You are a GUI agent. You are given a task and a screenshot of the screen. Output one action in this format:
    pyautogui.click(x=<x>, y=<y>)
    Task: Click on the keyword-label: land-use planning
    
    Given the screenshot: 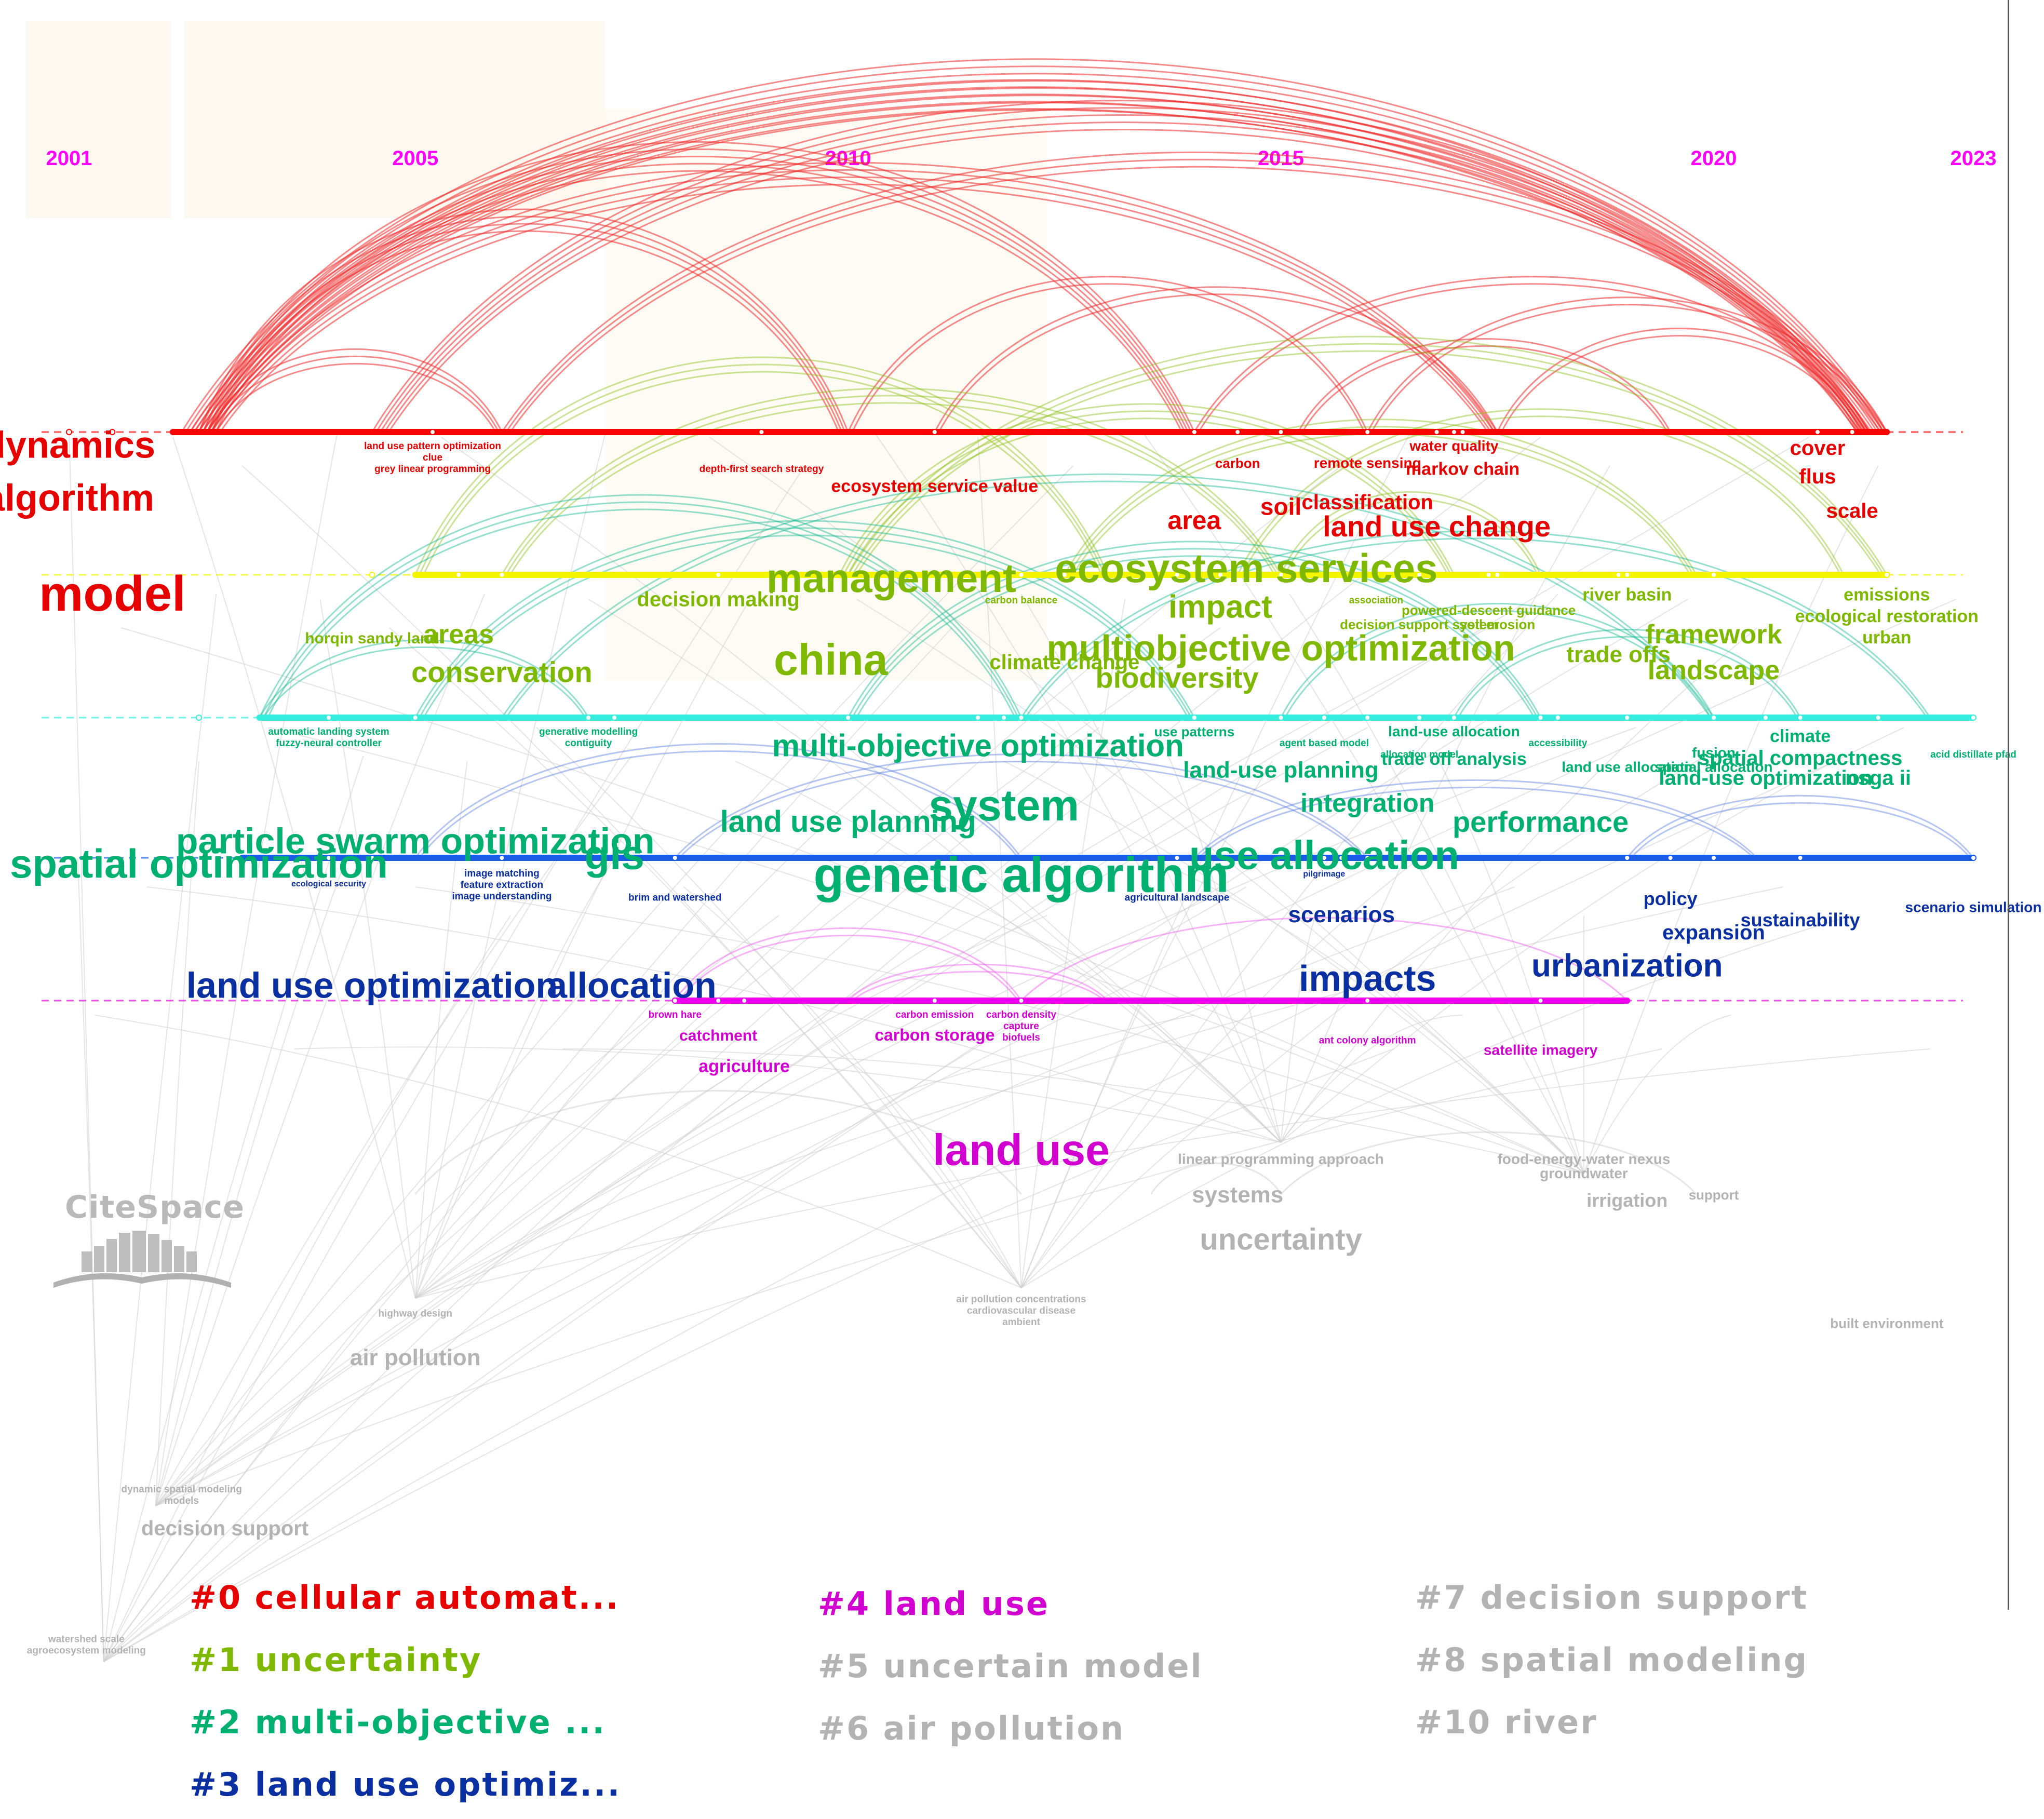 What is the action you would take?
    pyautogui.click(x=1280, y=770)
    